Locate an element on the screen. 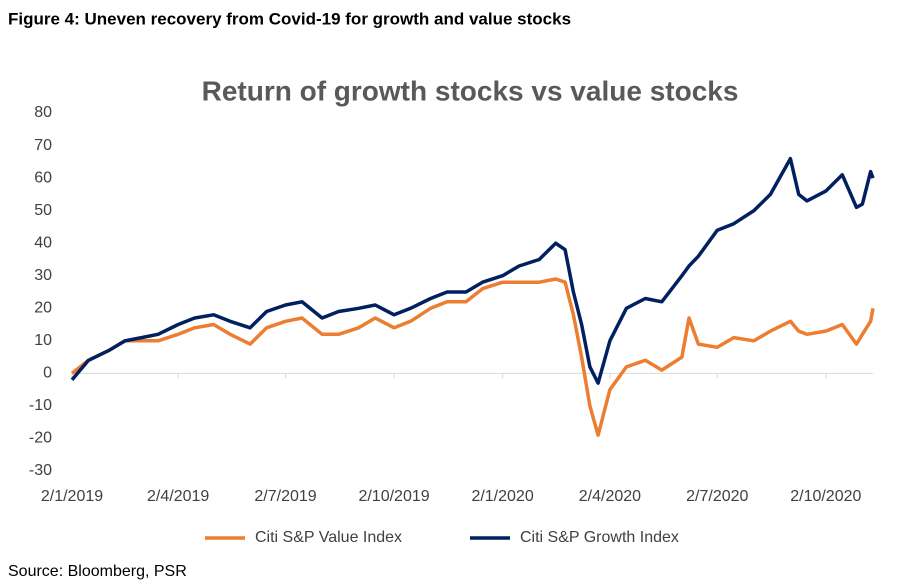 The height and width of the screenshot is (588, 910). y-tick-label: 0 is located at coordinates (47, 373).